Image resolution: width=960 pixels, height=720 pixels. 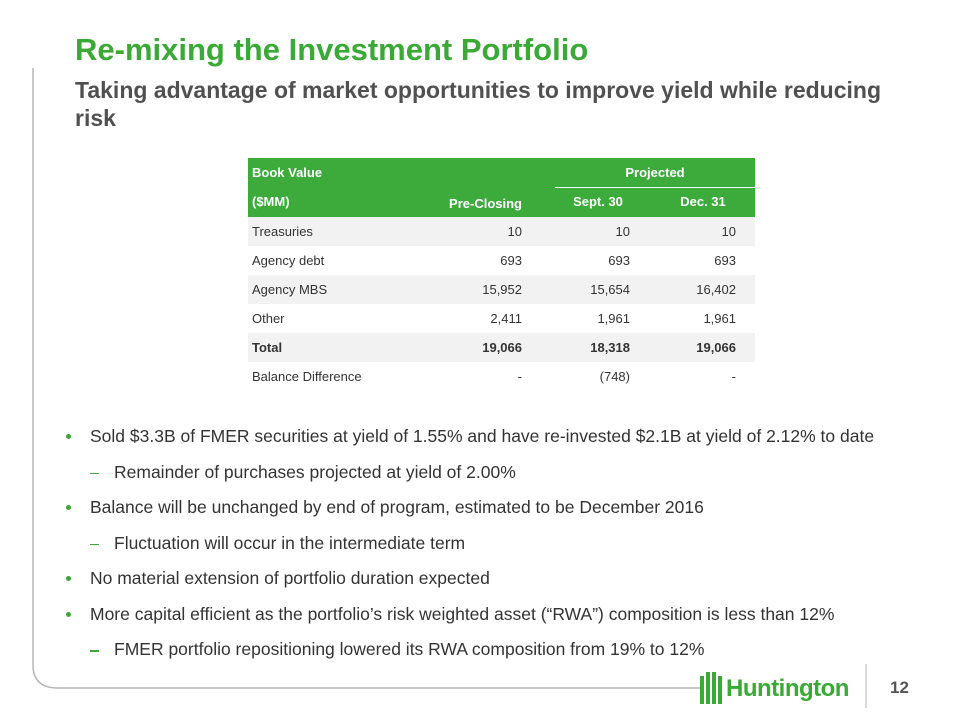 What do you see at coordinates (610, 289) in the screenshot?
I see `cell-value: 15,654` at bounding box center [610, 289].